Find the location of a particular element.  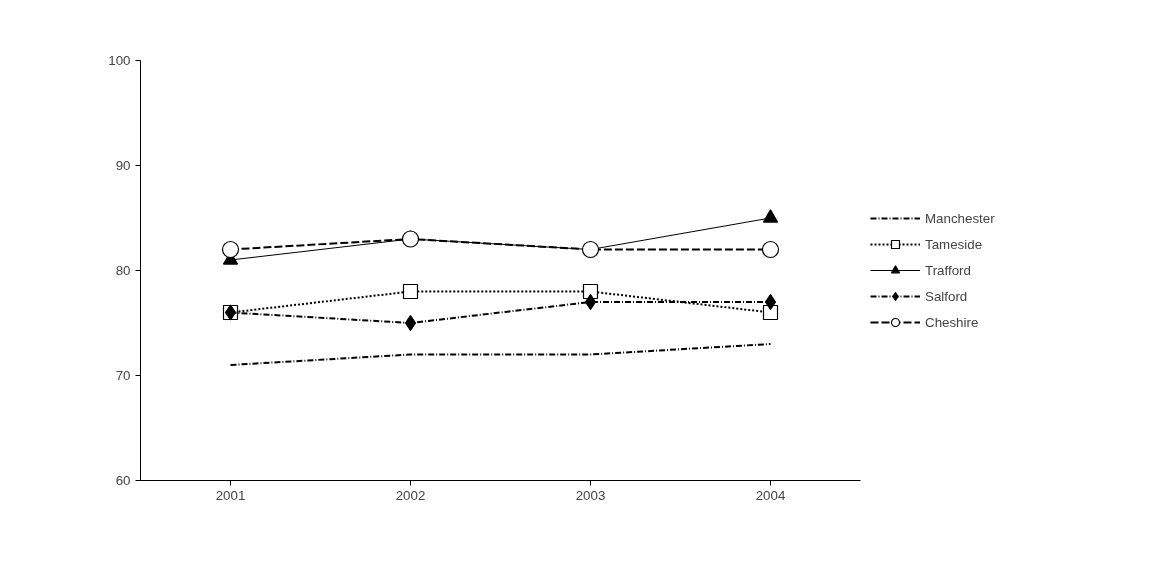

legend-label: Tameside is located at coordinates (954, 244).